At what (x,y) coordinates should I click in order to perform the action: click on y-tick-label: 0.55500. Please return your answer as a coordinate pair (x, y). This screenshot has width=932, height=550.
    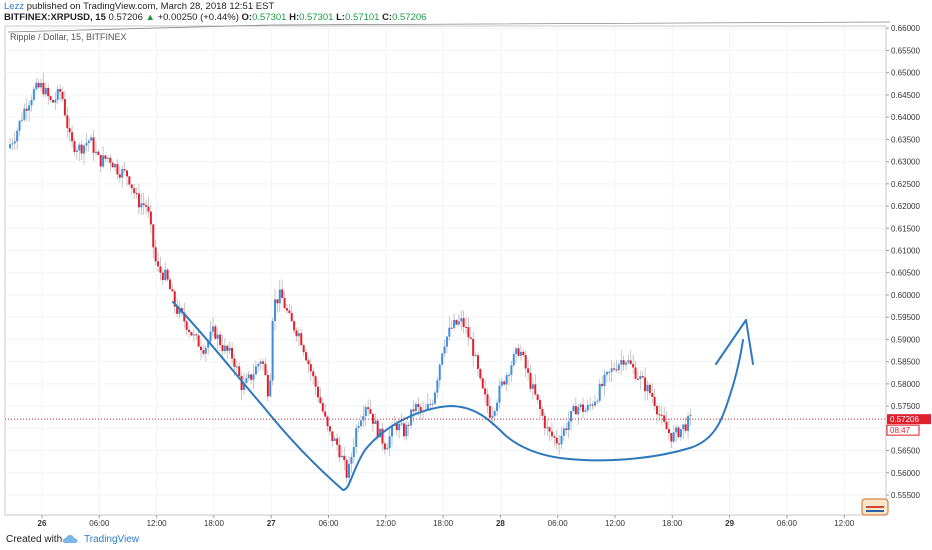
    Looking at the image, I should click on (905, 495).